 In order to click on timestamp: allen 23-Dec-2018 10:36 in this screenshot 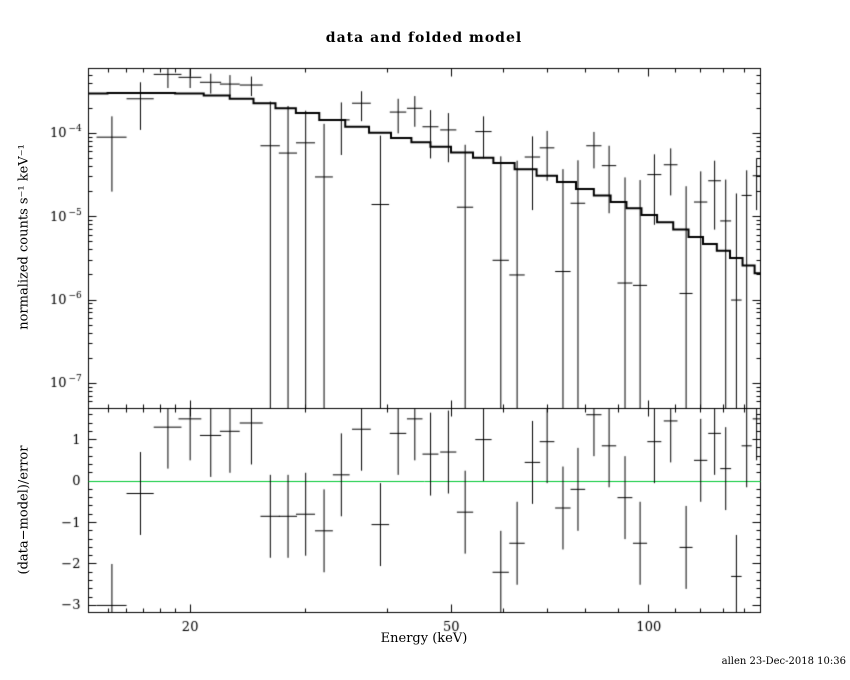, I will do `click(783, 661)`.